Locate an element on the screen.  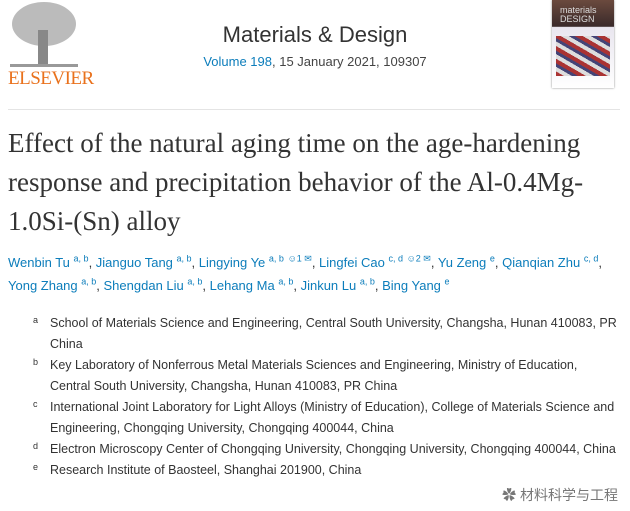
author: Bing Yang e is located at coordinates (416, 284).